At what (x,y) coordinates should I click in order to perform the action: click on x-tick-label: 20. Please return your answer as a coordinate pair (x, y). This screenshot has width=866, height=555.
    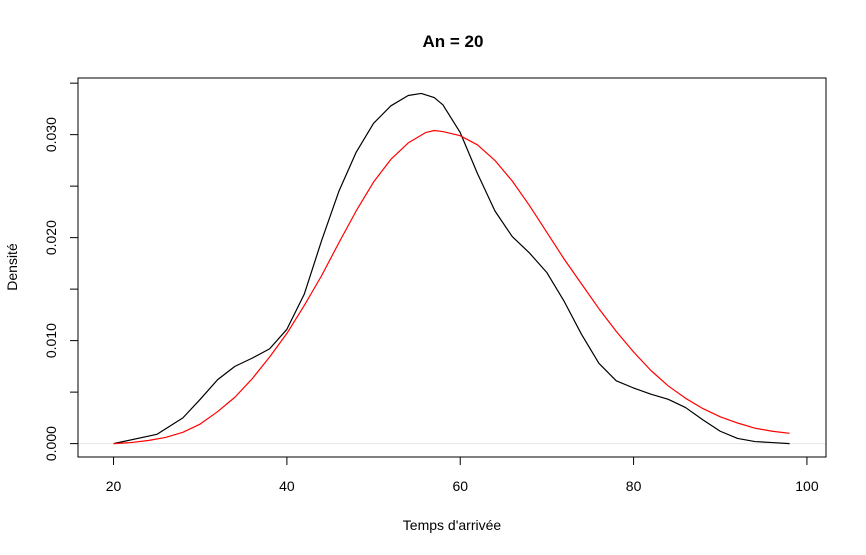
    Looking at the image, I should click on (114, 486).